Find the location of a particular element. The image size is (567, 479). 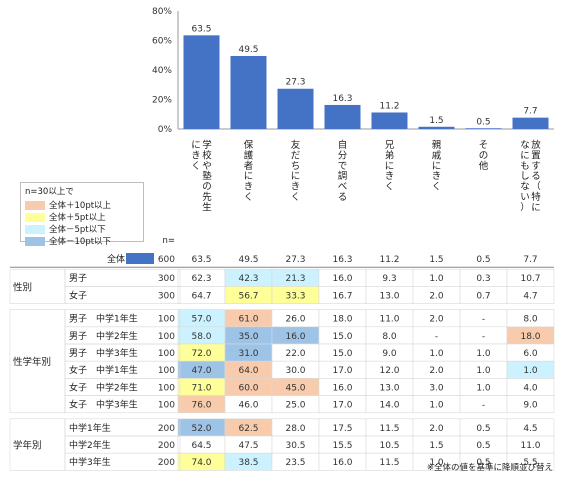

legend-item: 全体＋5pt以上 is located at coordinates (82, 217).